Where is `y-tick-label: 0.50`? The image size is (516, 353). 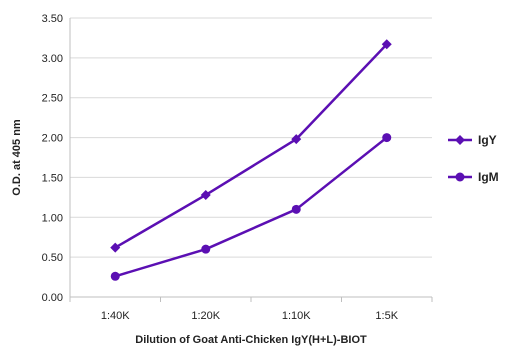
y-tick-label: 0.50 is located at coordinates (52, 258).